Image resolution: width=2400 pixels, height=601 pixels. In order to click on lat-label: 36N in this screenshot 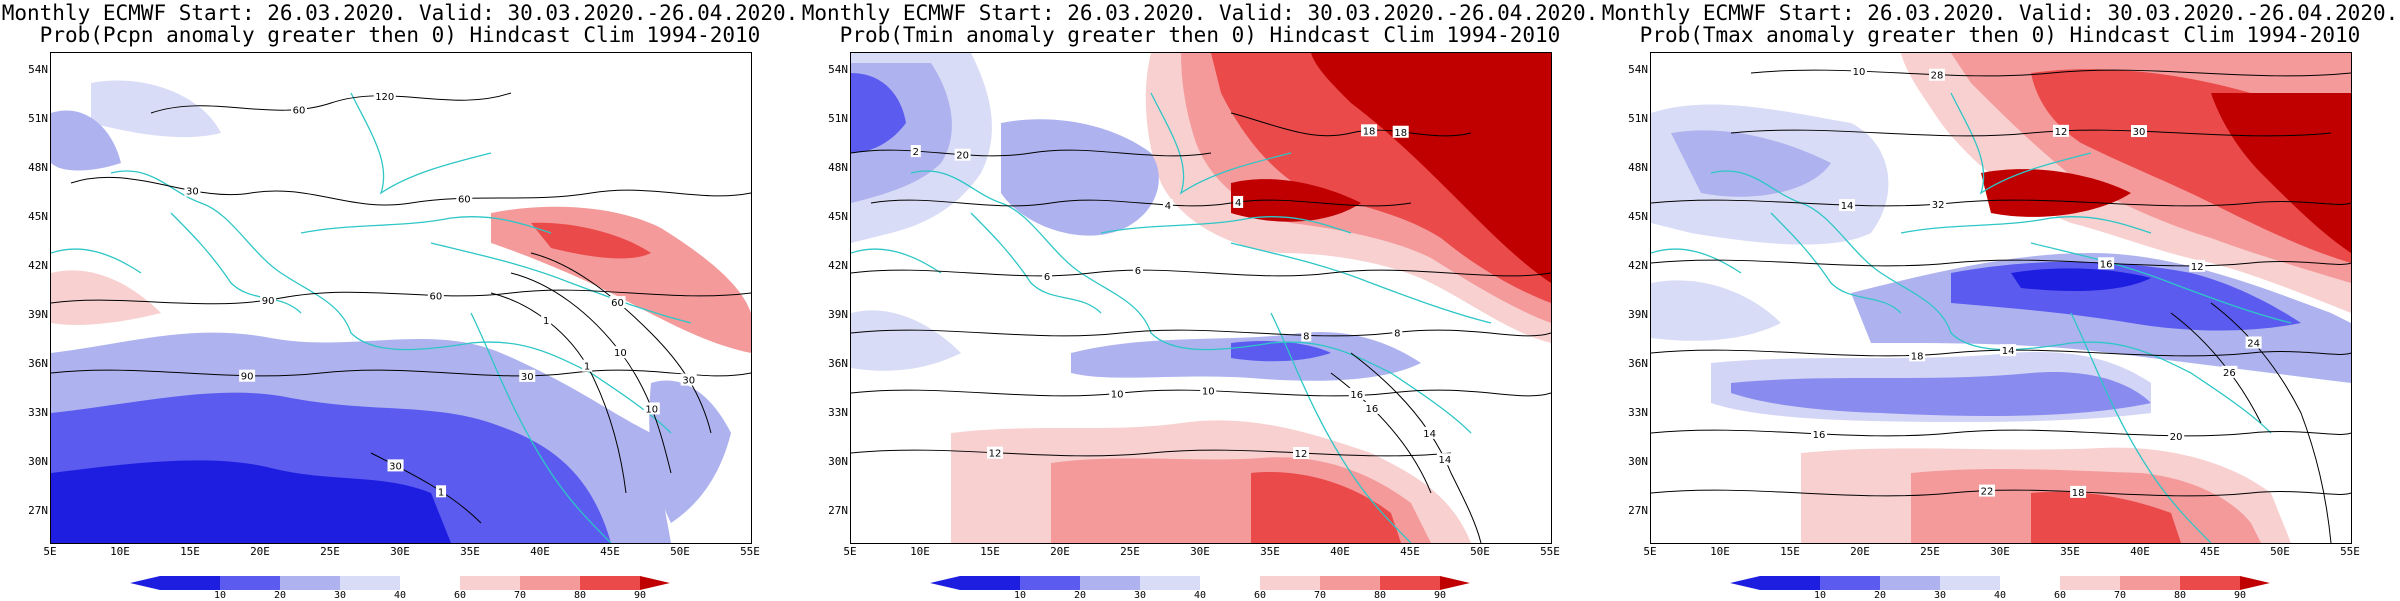, I will do `click(1638, 363)`.